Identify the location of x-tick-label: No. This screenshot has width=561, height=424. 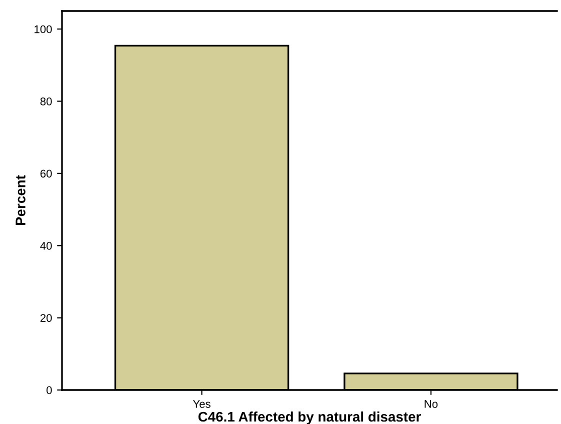
(431, 404).